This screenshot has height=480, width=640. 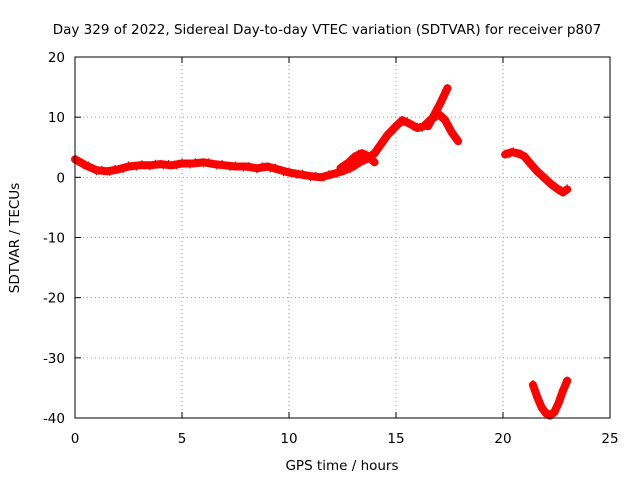 What do you see at coordinates (395, 439) in the screenshot?
I see `x-tick-label: 15` at bounding box center [395, 439].